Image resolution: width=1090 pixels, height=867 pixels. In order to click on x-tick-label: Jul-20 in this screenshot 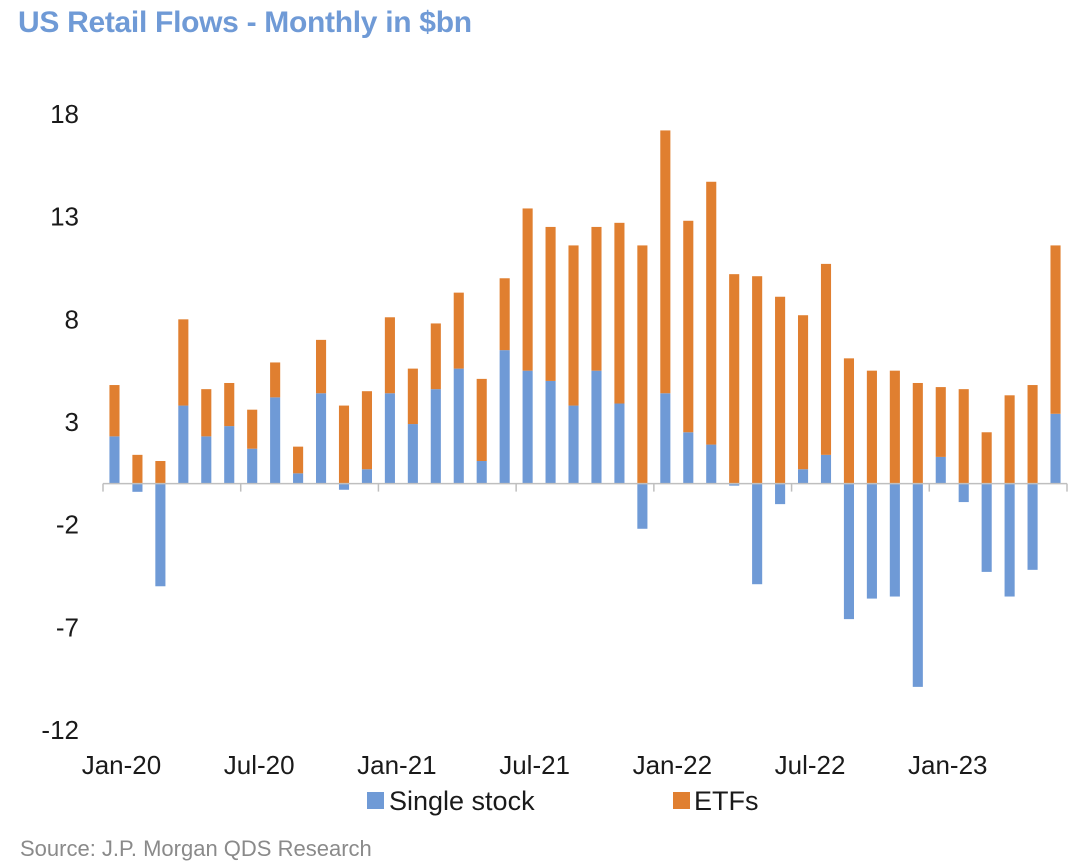, I will do `click(259, 765)`.